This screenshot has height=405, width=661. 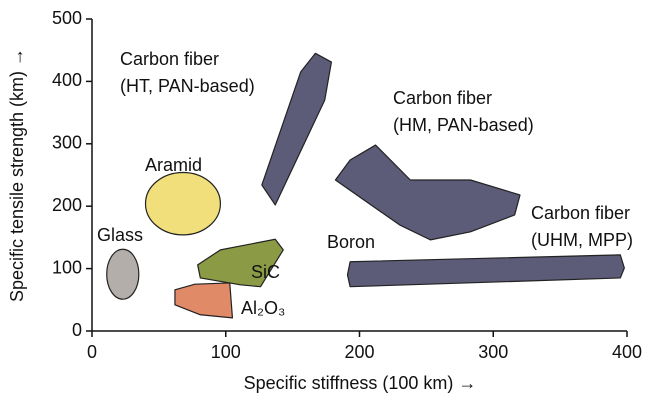 What do you see at coordinates (265, 272) in the screenshot?
I see `region-label: SiC` at bounding box center [265, 272].